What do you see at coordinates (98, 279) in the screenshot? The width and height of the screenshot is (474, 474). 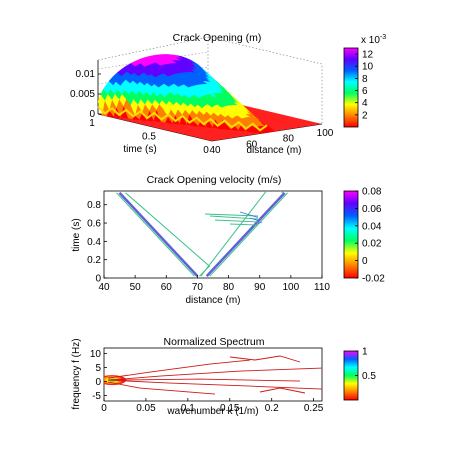 I see `p2-y-tick-label: 0` at bounding box center [98, 279].